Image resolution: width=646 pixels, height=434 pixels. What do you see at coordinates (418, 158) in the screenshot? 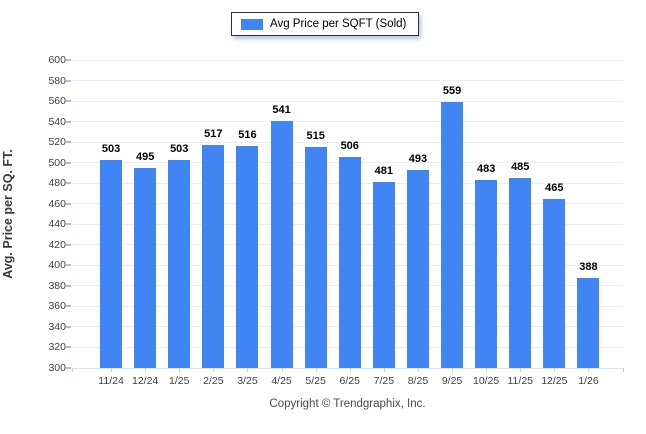
I see `bar-value-label: 493` at bounding box center [418, 158].